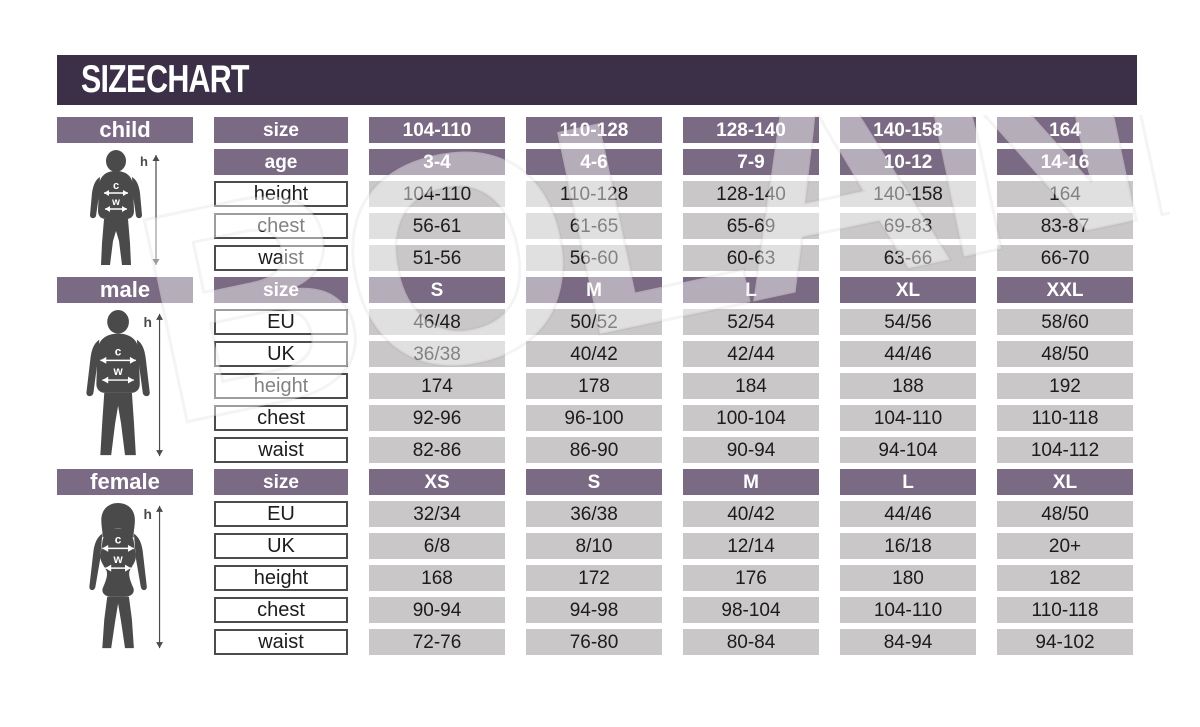  Describe the element at coordinates (1065, 322) in the screenshot. I see `table-cell: 58/60` at that location.